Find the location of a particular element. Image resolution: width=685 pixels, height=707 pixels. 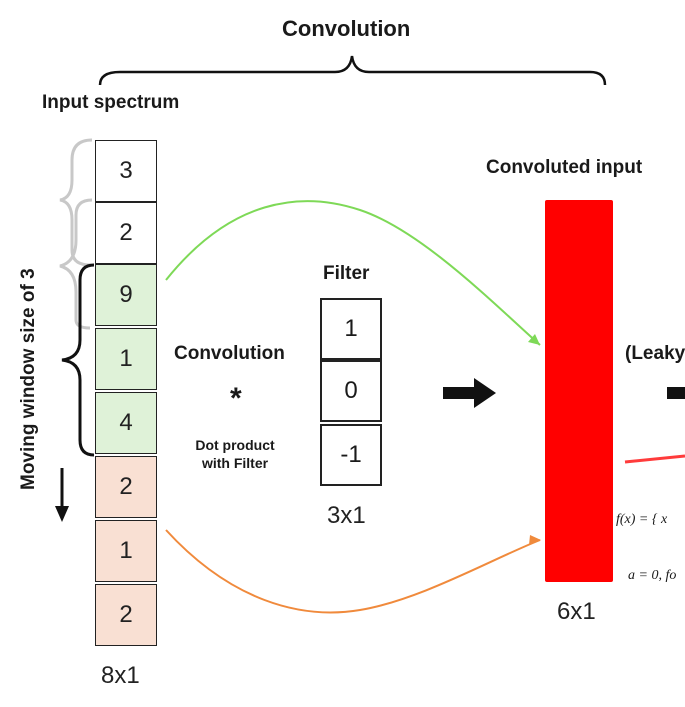

input-spectrum-label: Input spectrum is located at coordinates (111, 102).